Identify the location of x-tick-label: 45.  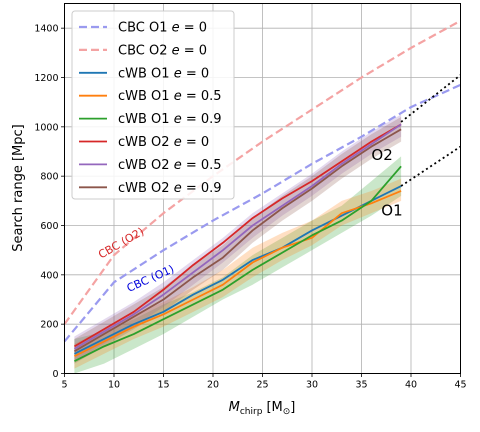
(460, 385).